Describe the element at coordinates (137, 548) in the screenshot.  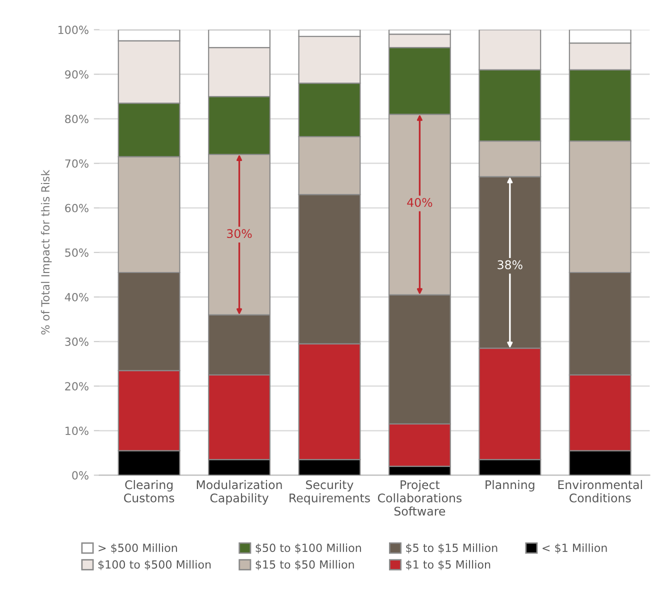
I see `legend-label: > $500 Million` at that location.